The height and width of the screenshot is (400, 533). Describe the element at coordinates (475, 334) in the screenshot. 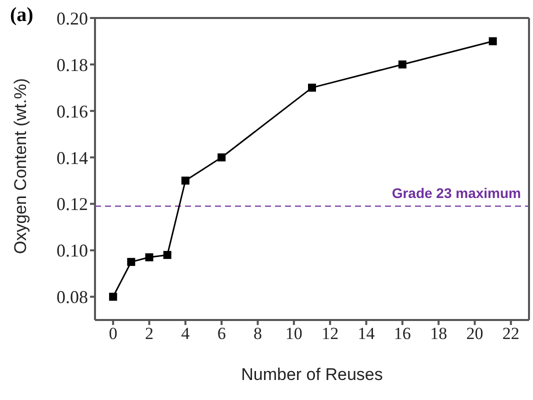

I see `x-tick-label: 20` at that location.